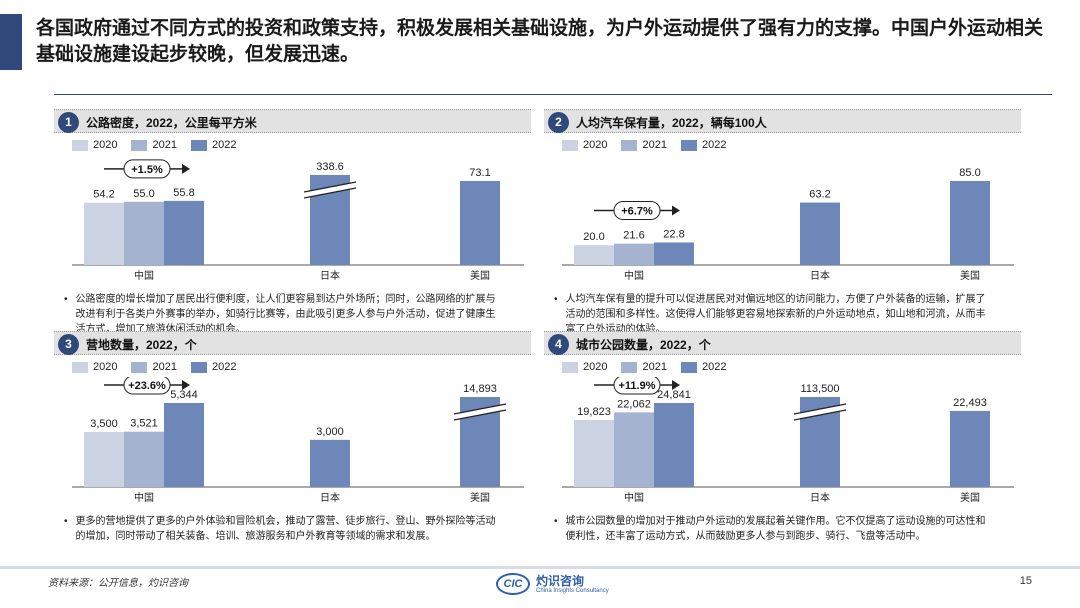  What do you see at coordinates (330, 432) in the screenshot?
I see `data-label: 3,000` at bounding box center [330, 432].